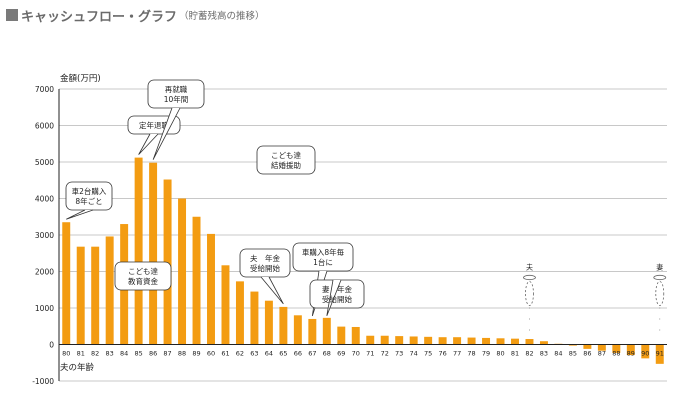  Describe the element at coordinates (44, 126) in the screenshot. I see `y-tick-label: 6000` at that location.